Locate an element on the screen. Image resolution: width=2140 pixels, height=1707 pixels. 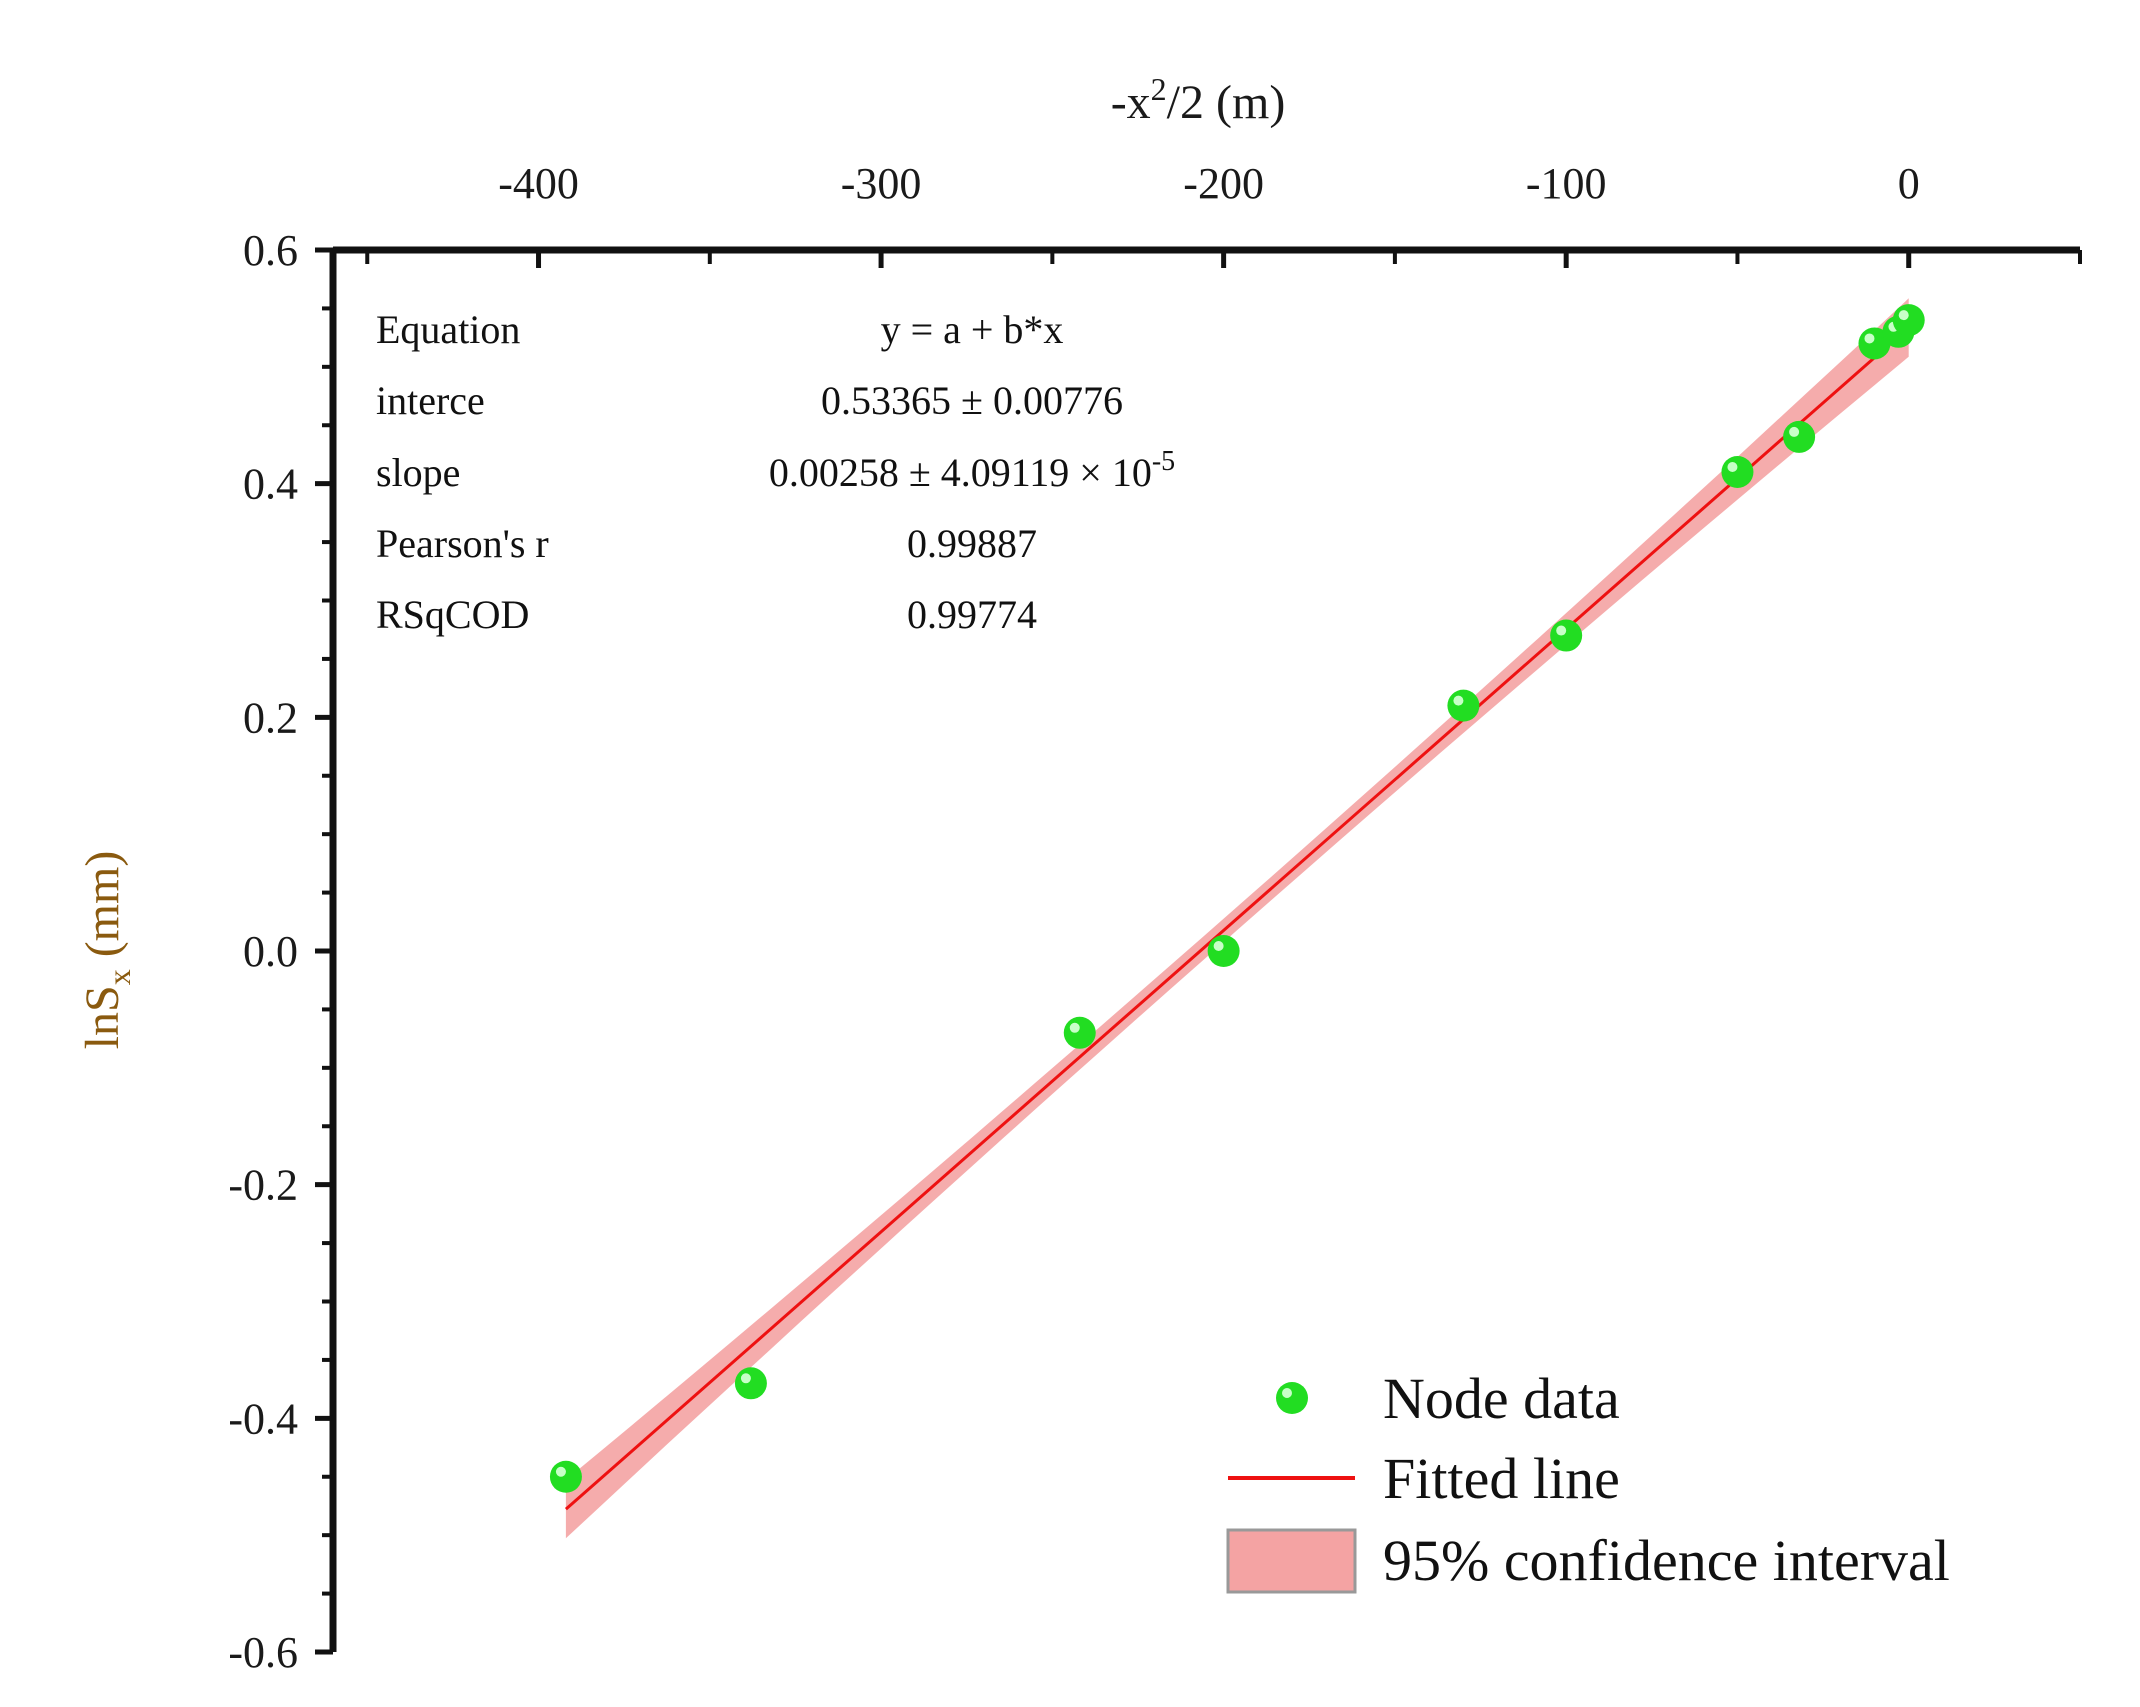
y-axis-ticks: -0.6 -0.4 -0.2 0.0 0.2 0.4 0.6 is located at coordinates (280, 951).